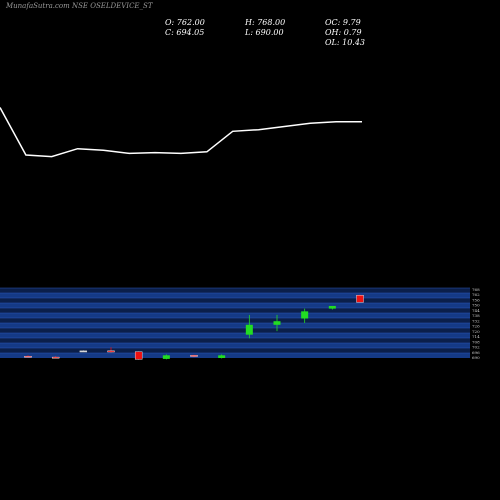 This screenshot has height=500, width=500. I want to click on chart-title: MunafaSutra.com NSE OSELDEVICE_ST, so click(79, 6).